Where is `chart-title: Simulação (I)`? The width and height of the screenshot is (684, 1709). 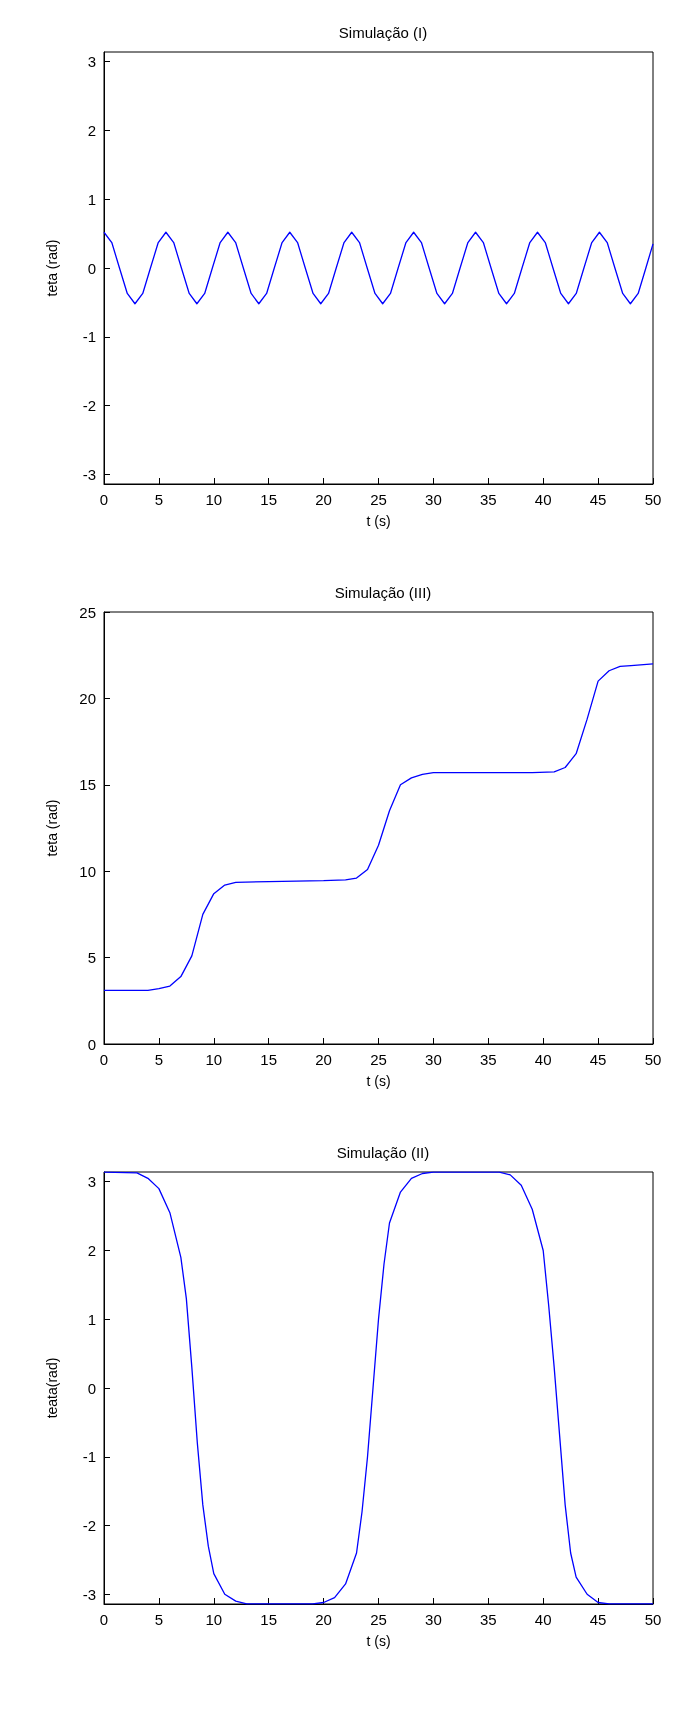
chart-title: Simulação (I) is located at coordinates (383, 32).